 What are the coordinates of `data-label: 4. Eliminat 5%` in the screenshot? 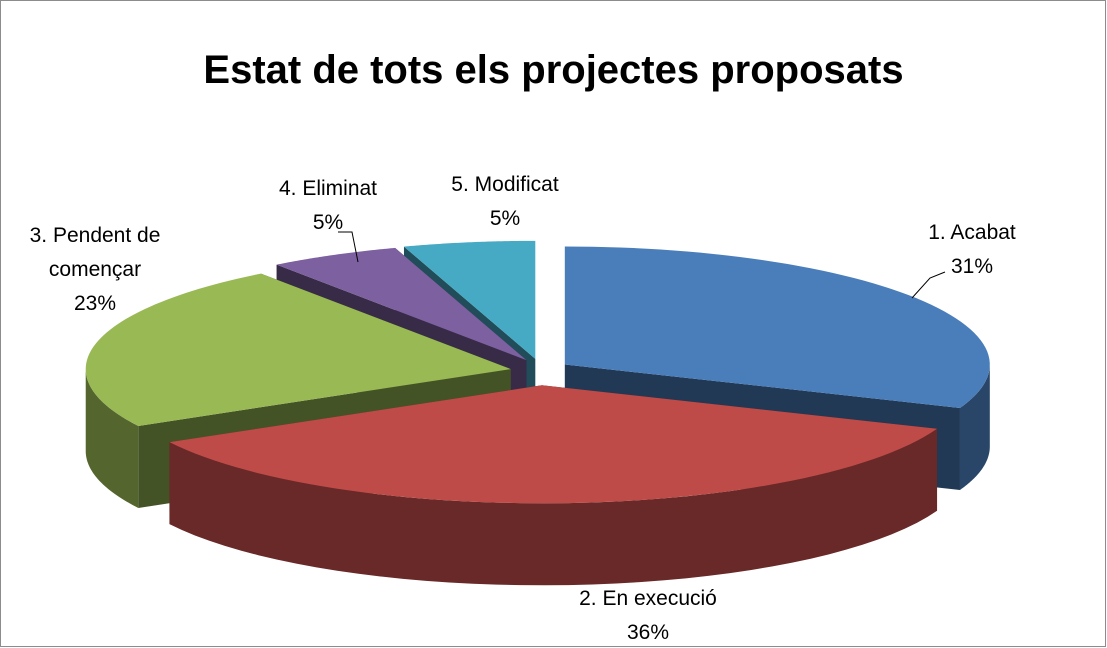 It's located at (328, 206).